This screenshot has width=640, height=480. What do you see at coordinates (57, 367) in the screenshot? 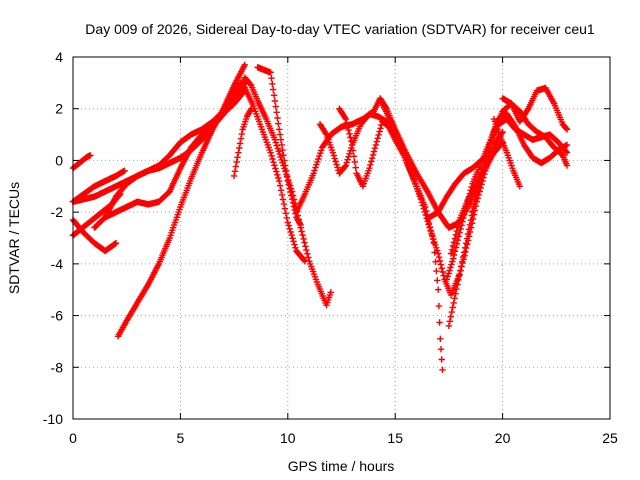
I see `y-tick-label: -8` at bounding box center [57, 367].